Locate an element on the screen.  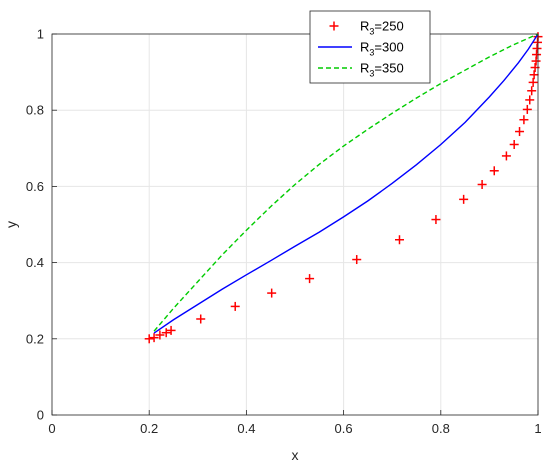
x-tick-label: 0.4 is located at coordinates (246, 428).